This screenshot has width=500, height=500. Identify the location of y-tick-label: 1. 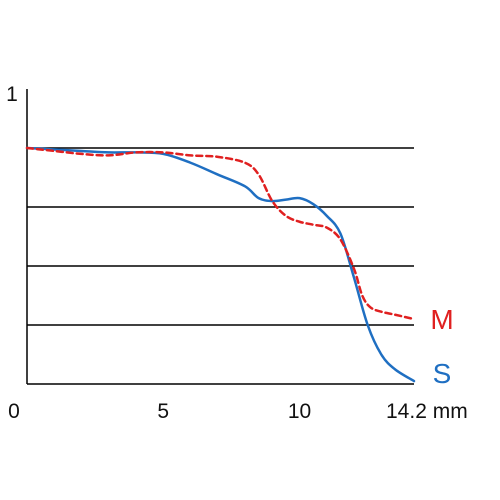
(12, 94).